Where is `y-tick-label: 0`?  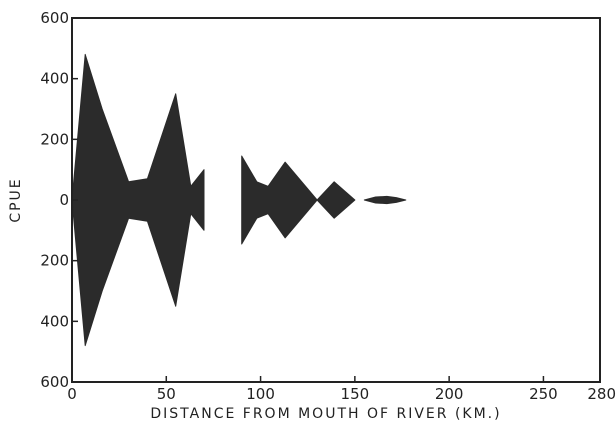
y-tick-label: 0 is located at coordinates (64, 200).